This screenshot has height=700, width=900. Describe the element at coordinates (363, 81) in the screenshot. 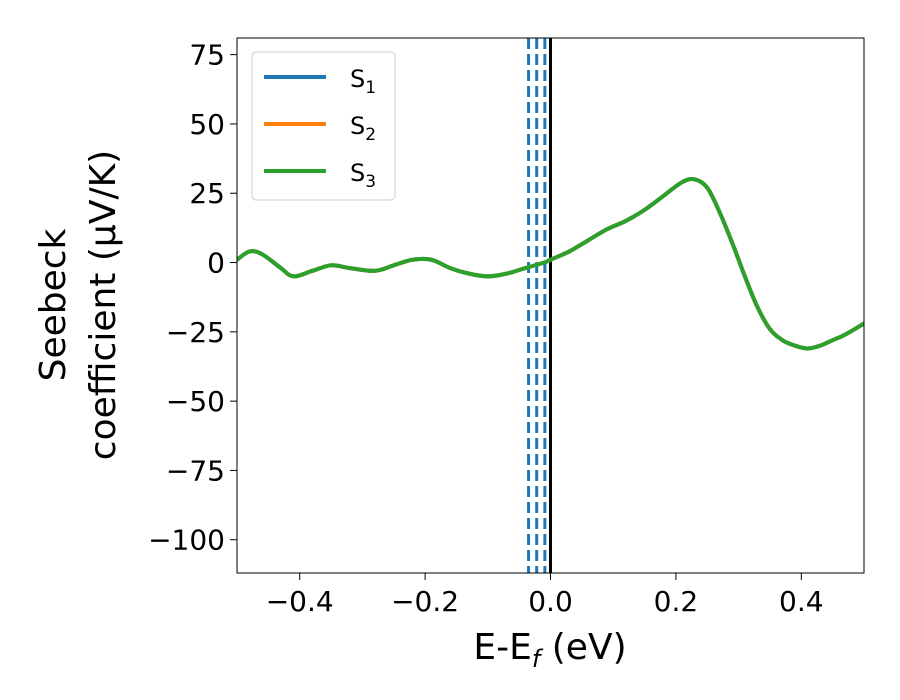

I see `legend-label-1: S1` at that location.